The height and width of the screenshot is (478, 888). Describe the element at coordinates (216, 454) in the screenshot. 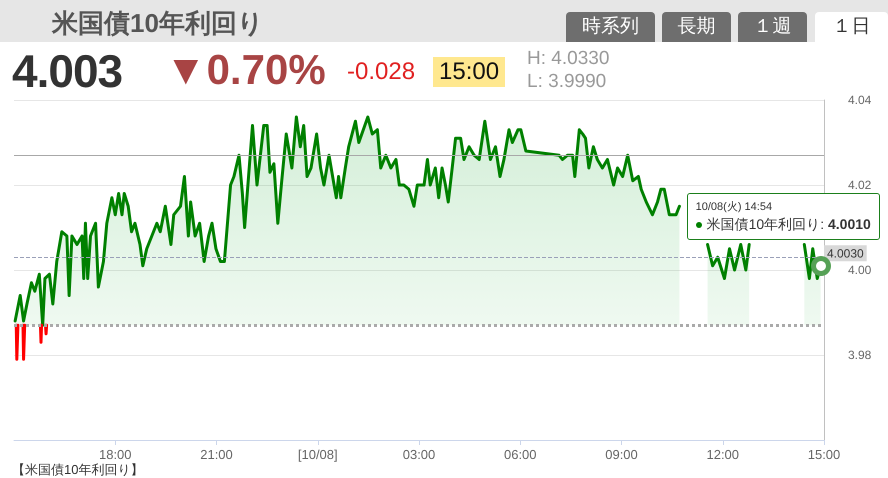

I see `x-tick-label: 21:00` at that location.